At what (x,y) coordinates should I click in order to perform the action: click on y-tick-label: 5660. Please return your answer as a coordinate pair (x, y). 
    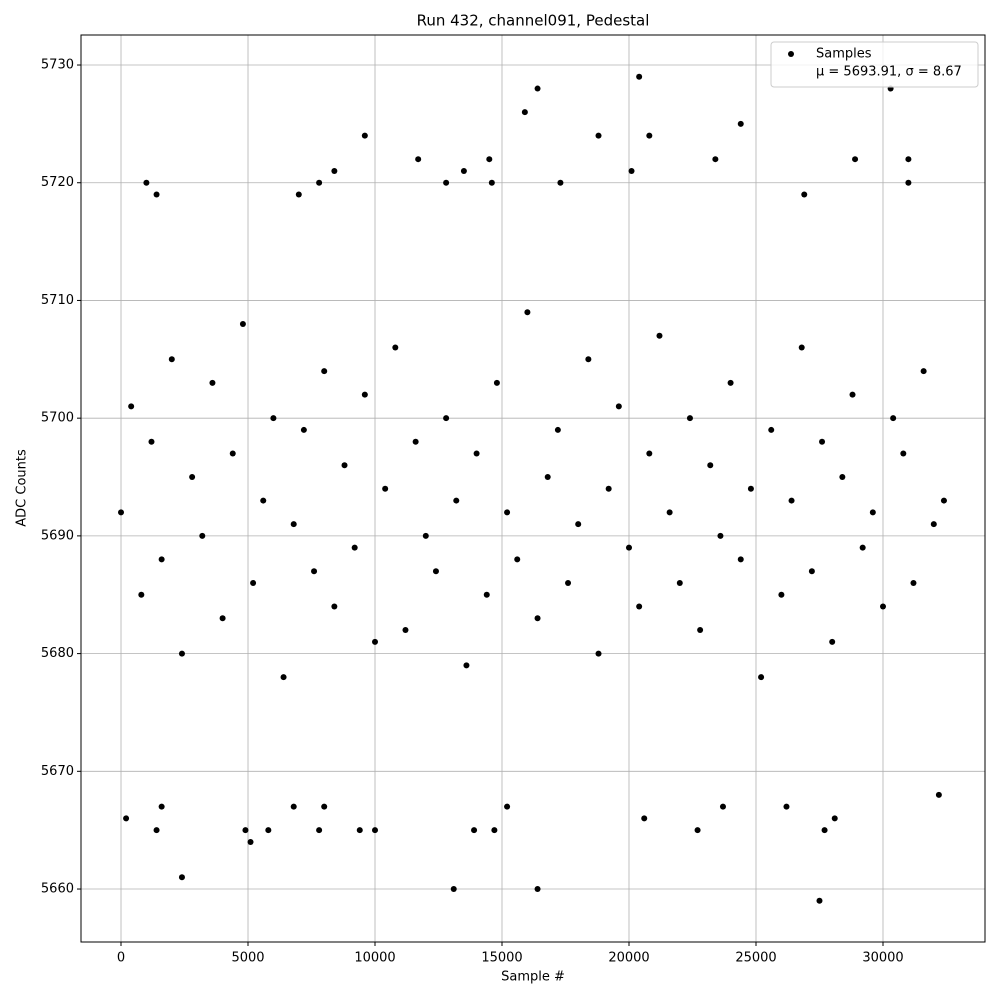
    Looking at the image, I should click on (57, 889).